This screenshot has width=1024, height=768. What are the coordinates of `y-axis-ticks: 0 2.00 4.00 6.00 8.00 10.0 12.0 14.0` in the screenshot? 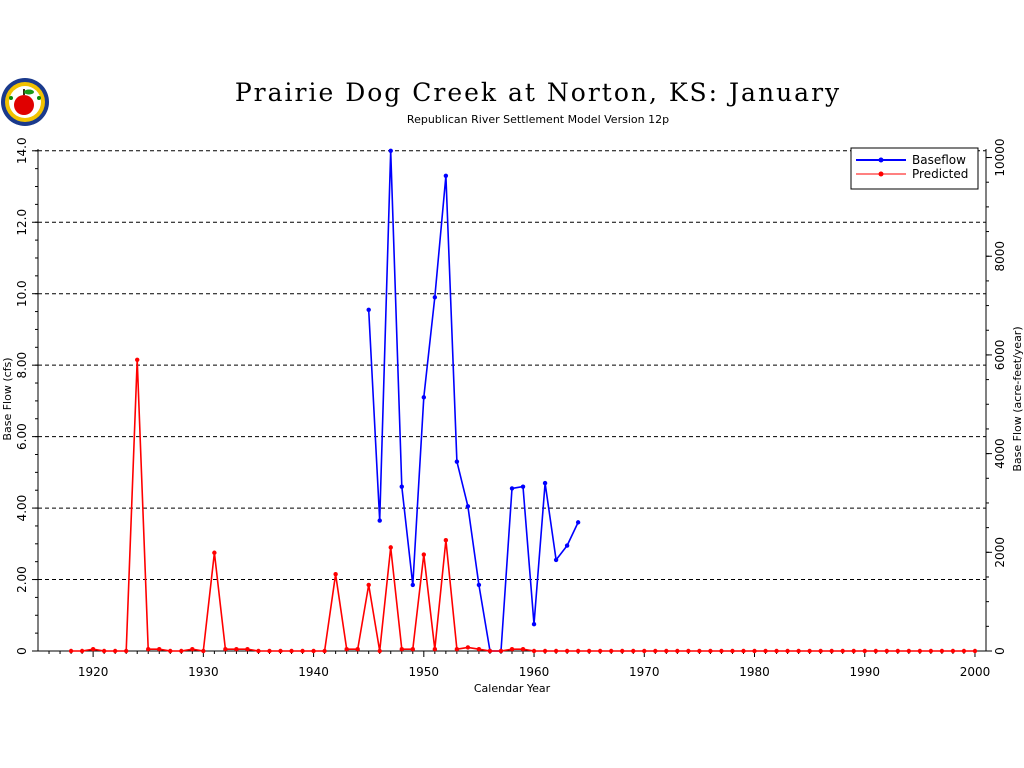 It's located at (26, 396).